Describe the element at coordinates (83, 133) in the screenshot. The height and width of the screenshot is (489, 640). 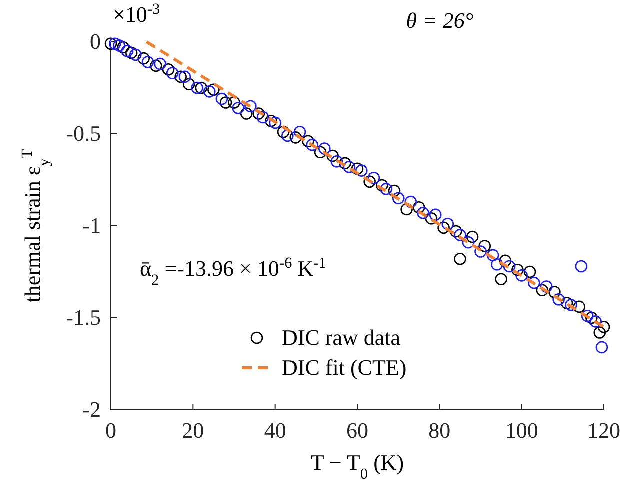
I see `y-tick-label: -0.5` at that location.